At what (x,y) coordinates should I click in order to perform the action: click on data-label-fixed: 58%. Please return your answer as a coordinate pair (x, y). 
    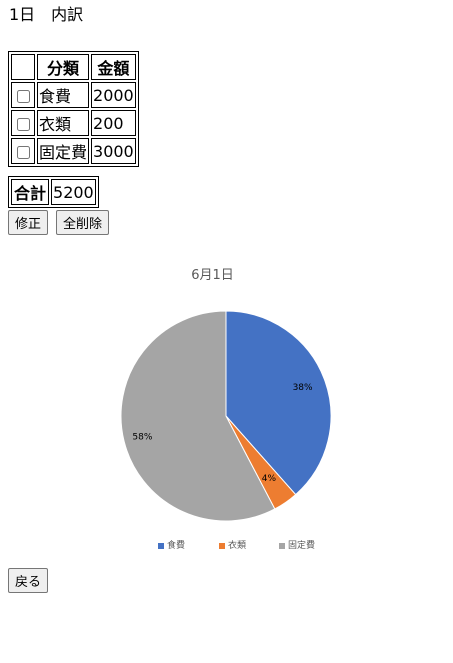
    Looking at the image, I should click on (142, 438).